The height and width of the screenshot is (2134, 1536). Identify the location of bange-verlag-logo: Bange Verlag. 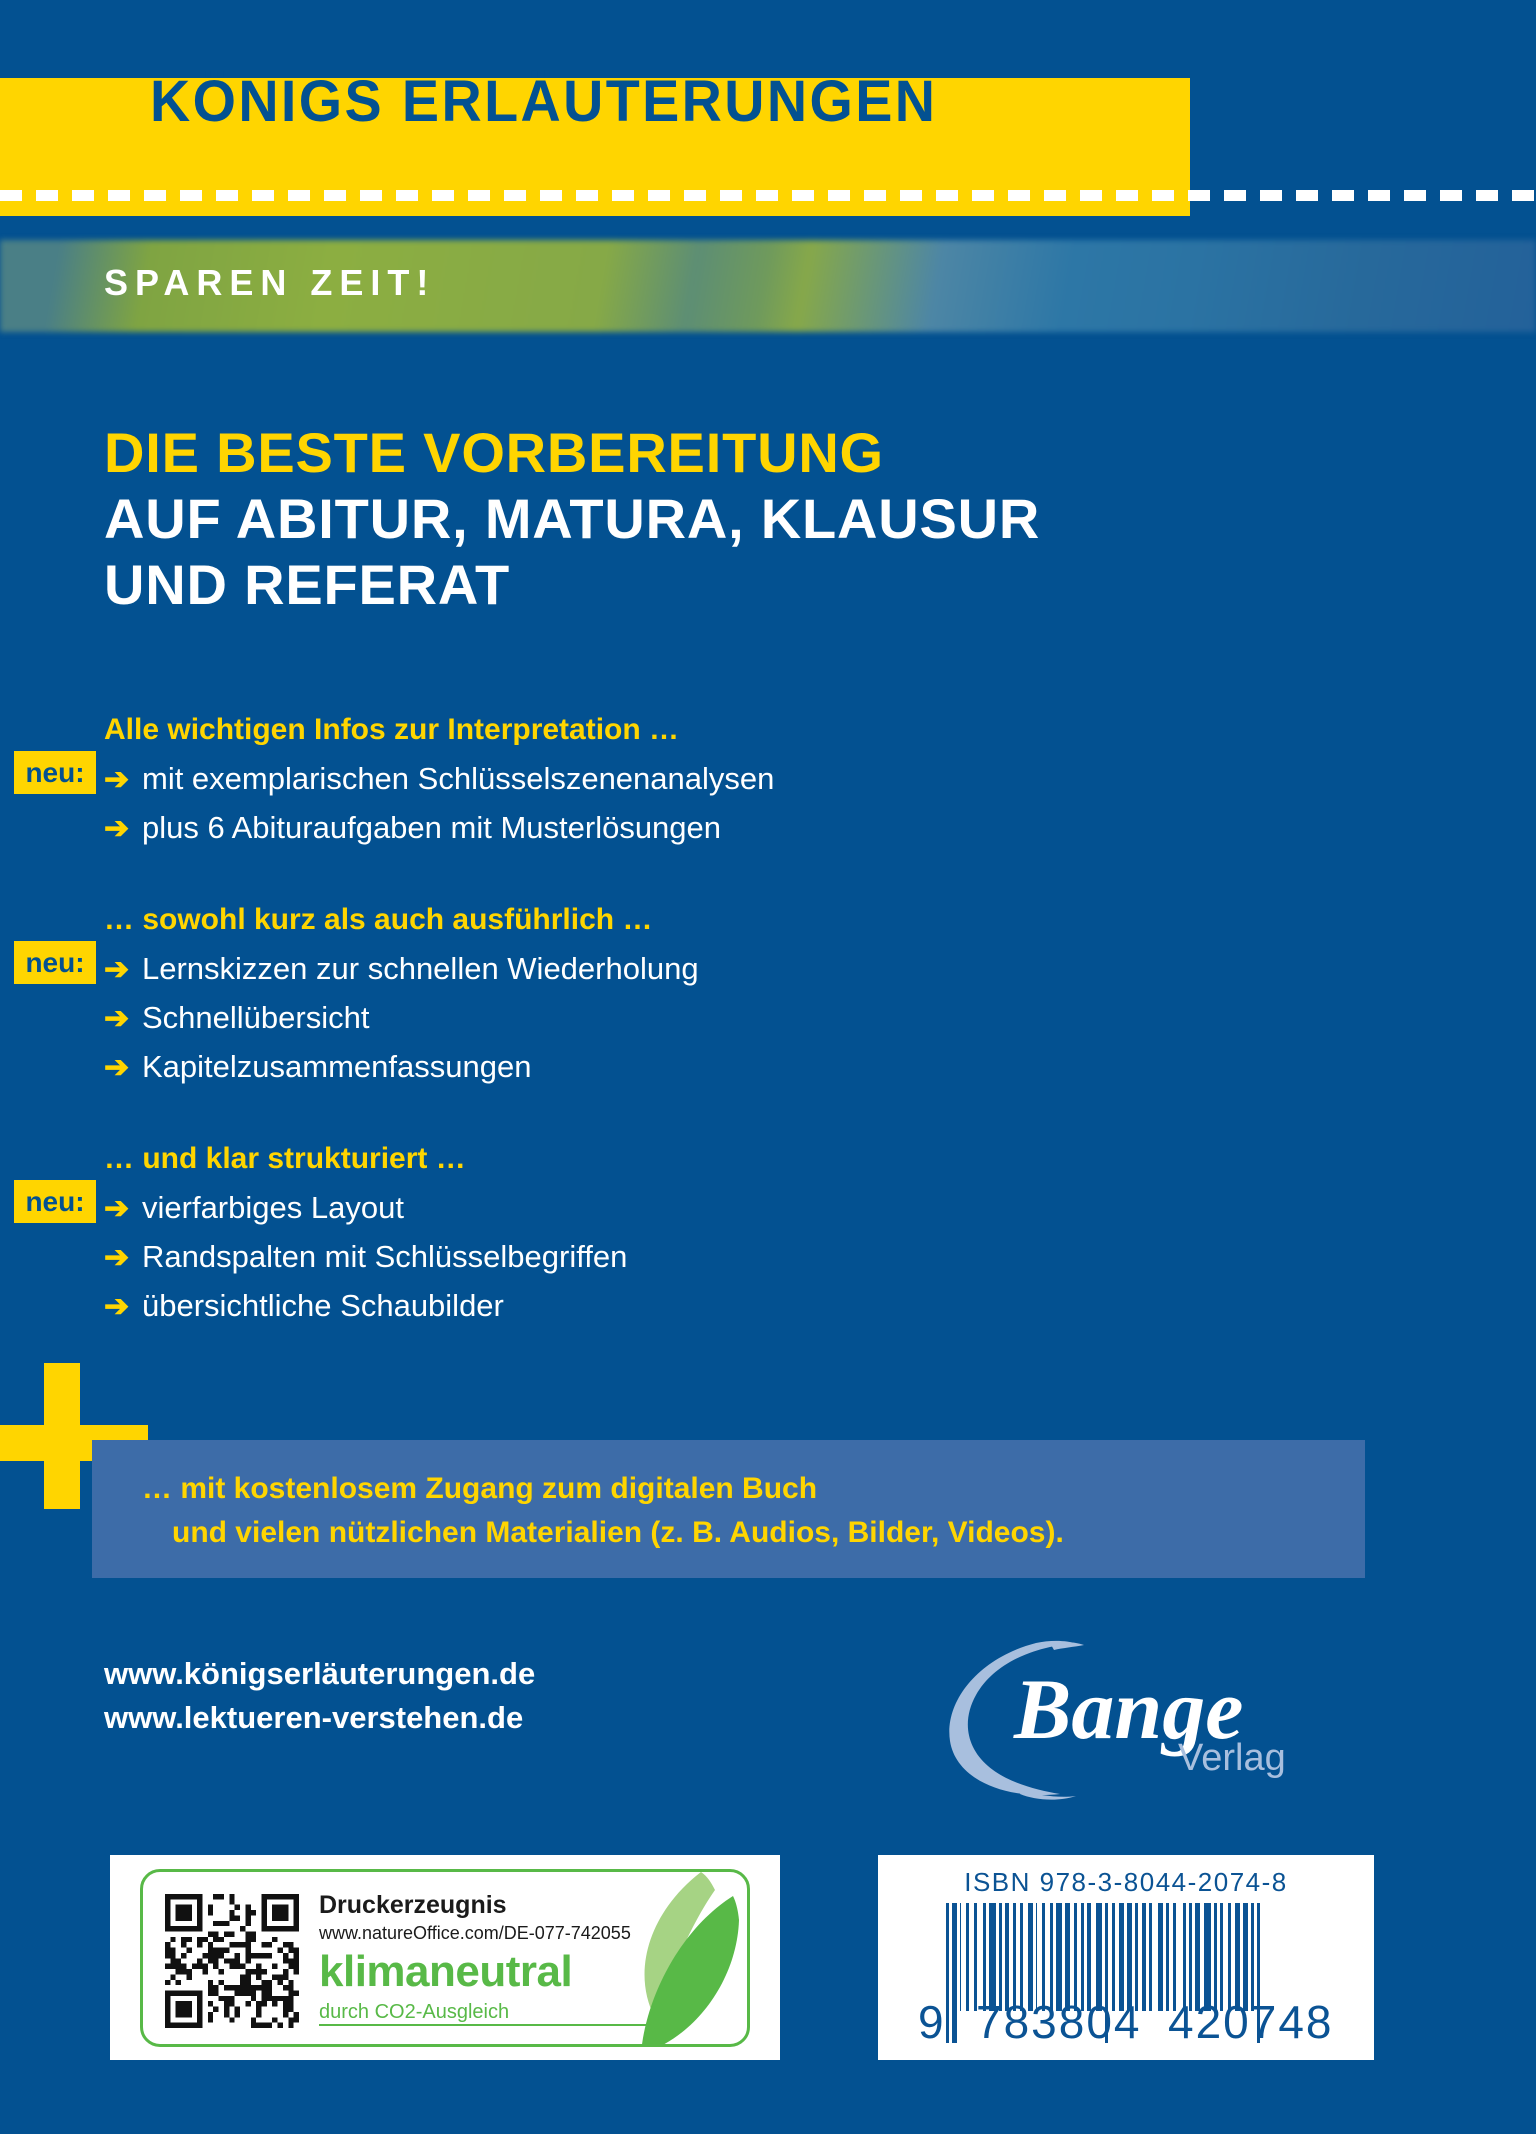
(1110, 1710).